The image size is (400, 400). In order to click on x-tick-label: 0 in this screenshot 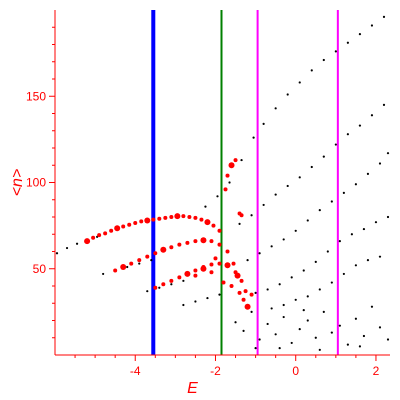, I will do `click(295, 371)`.